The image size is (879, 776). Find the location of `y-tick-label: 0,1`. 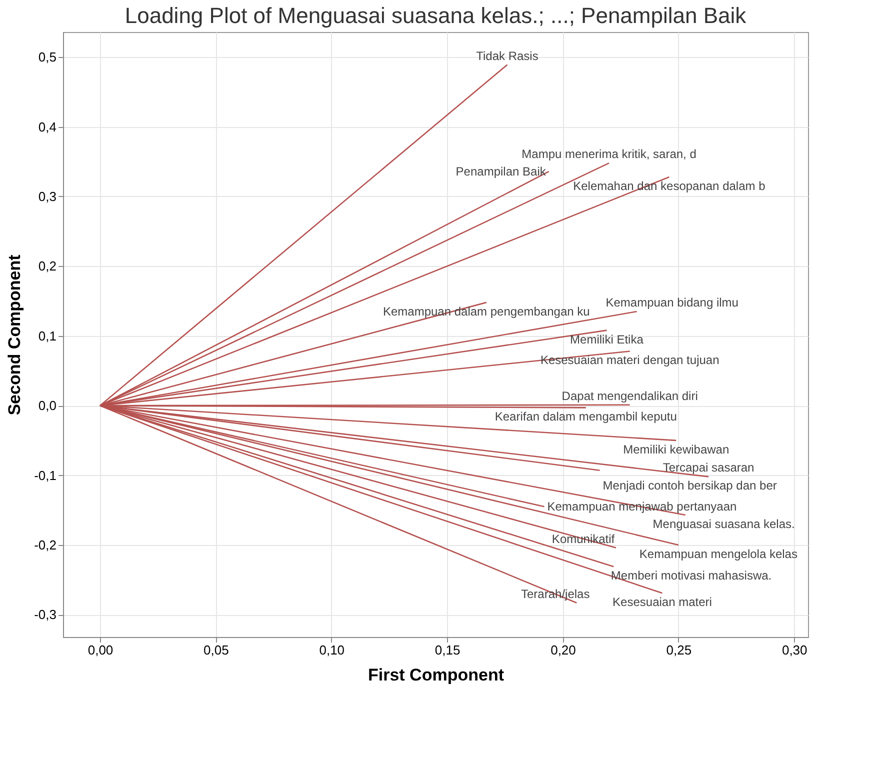

y-tick-label: 0,1 is located at coordinates (47, 336).